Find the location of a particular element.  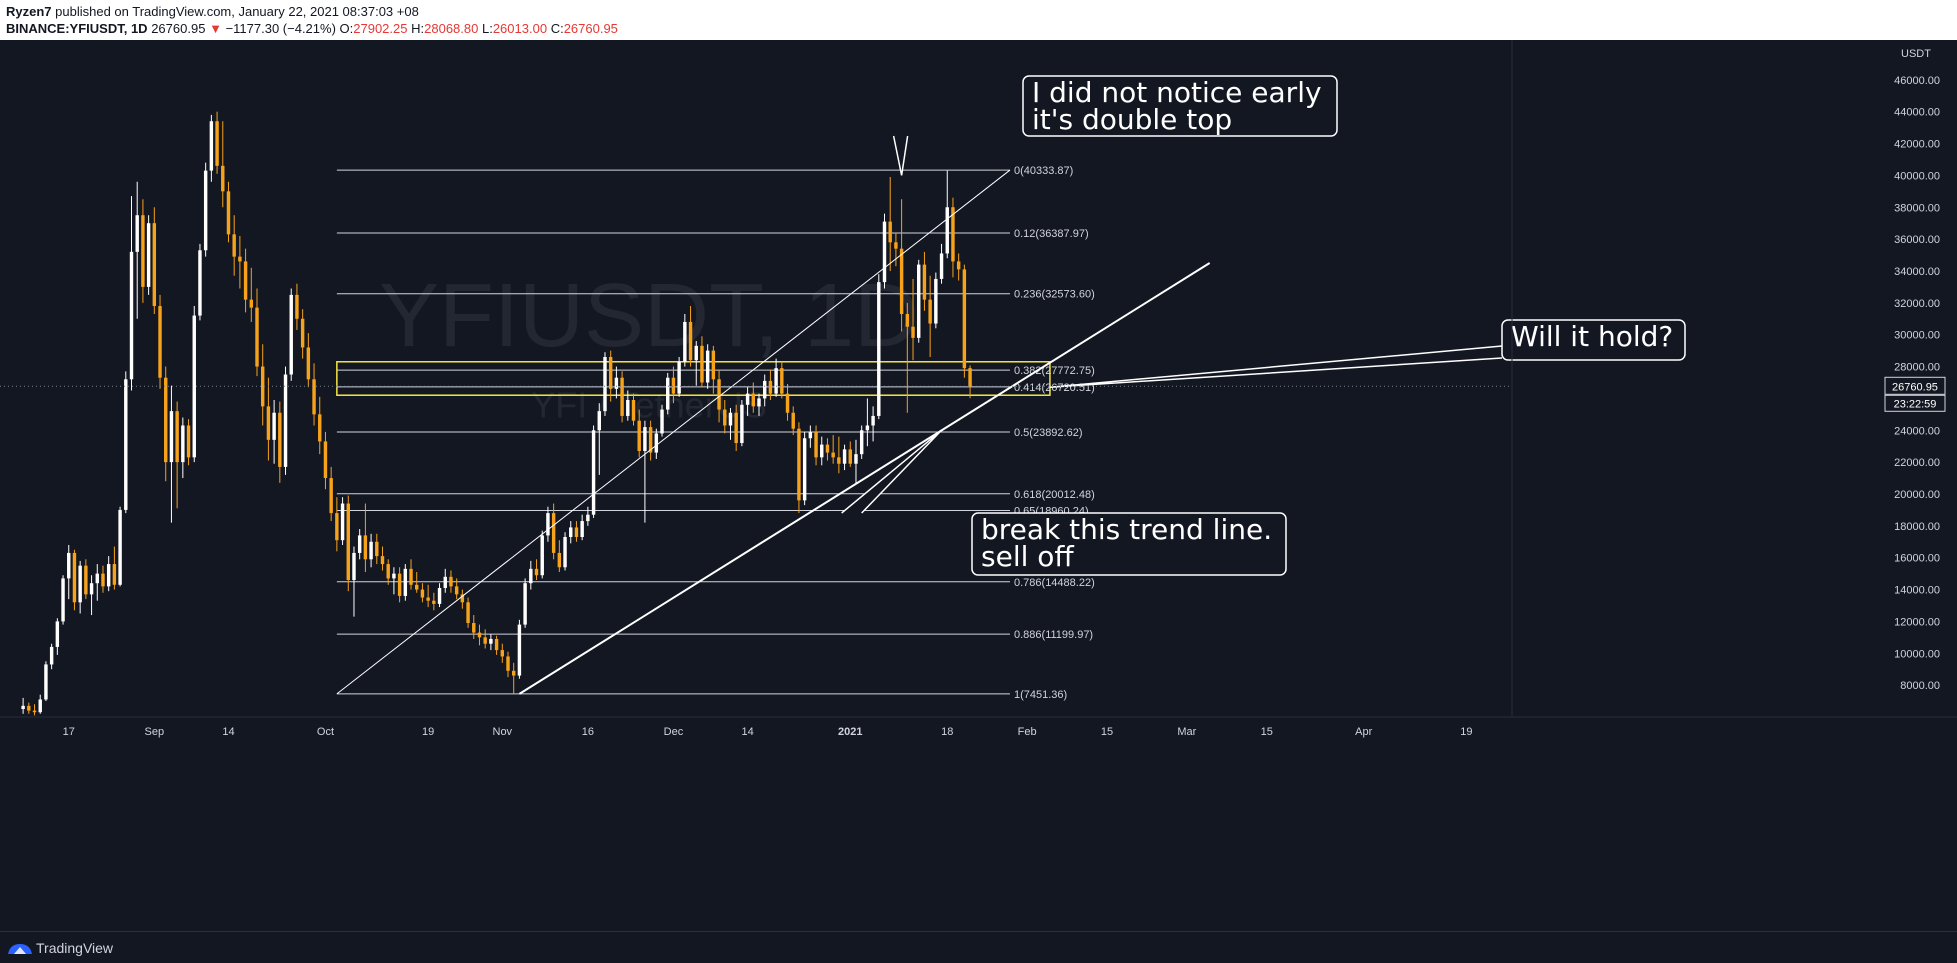

time-tick-label: 2021 is located at coordinates (850, 732).